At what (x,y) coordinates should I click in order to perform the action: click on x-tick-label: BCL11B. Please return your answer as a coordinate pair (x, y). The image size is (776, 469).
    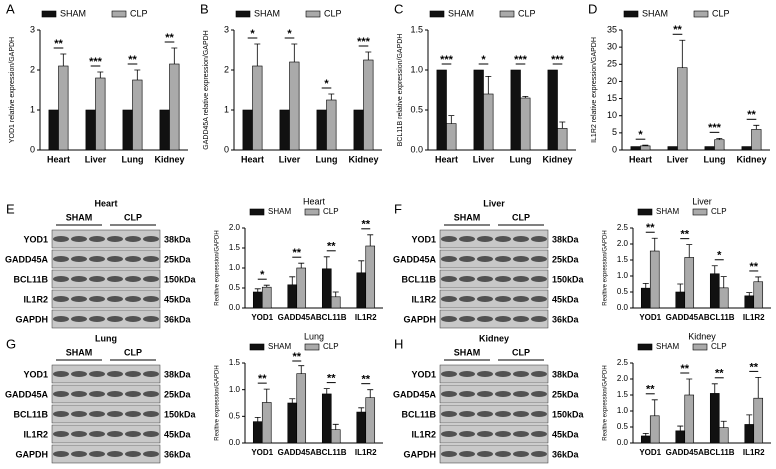
    Looking at the image, I should click on (719, 317).